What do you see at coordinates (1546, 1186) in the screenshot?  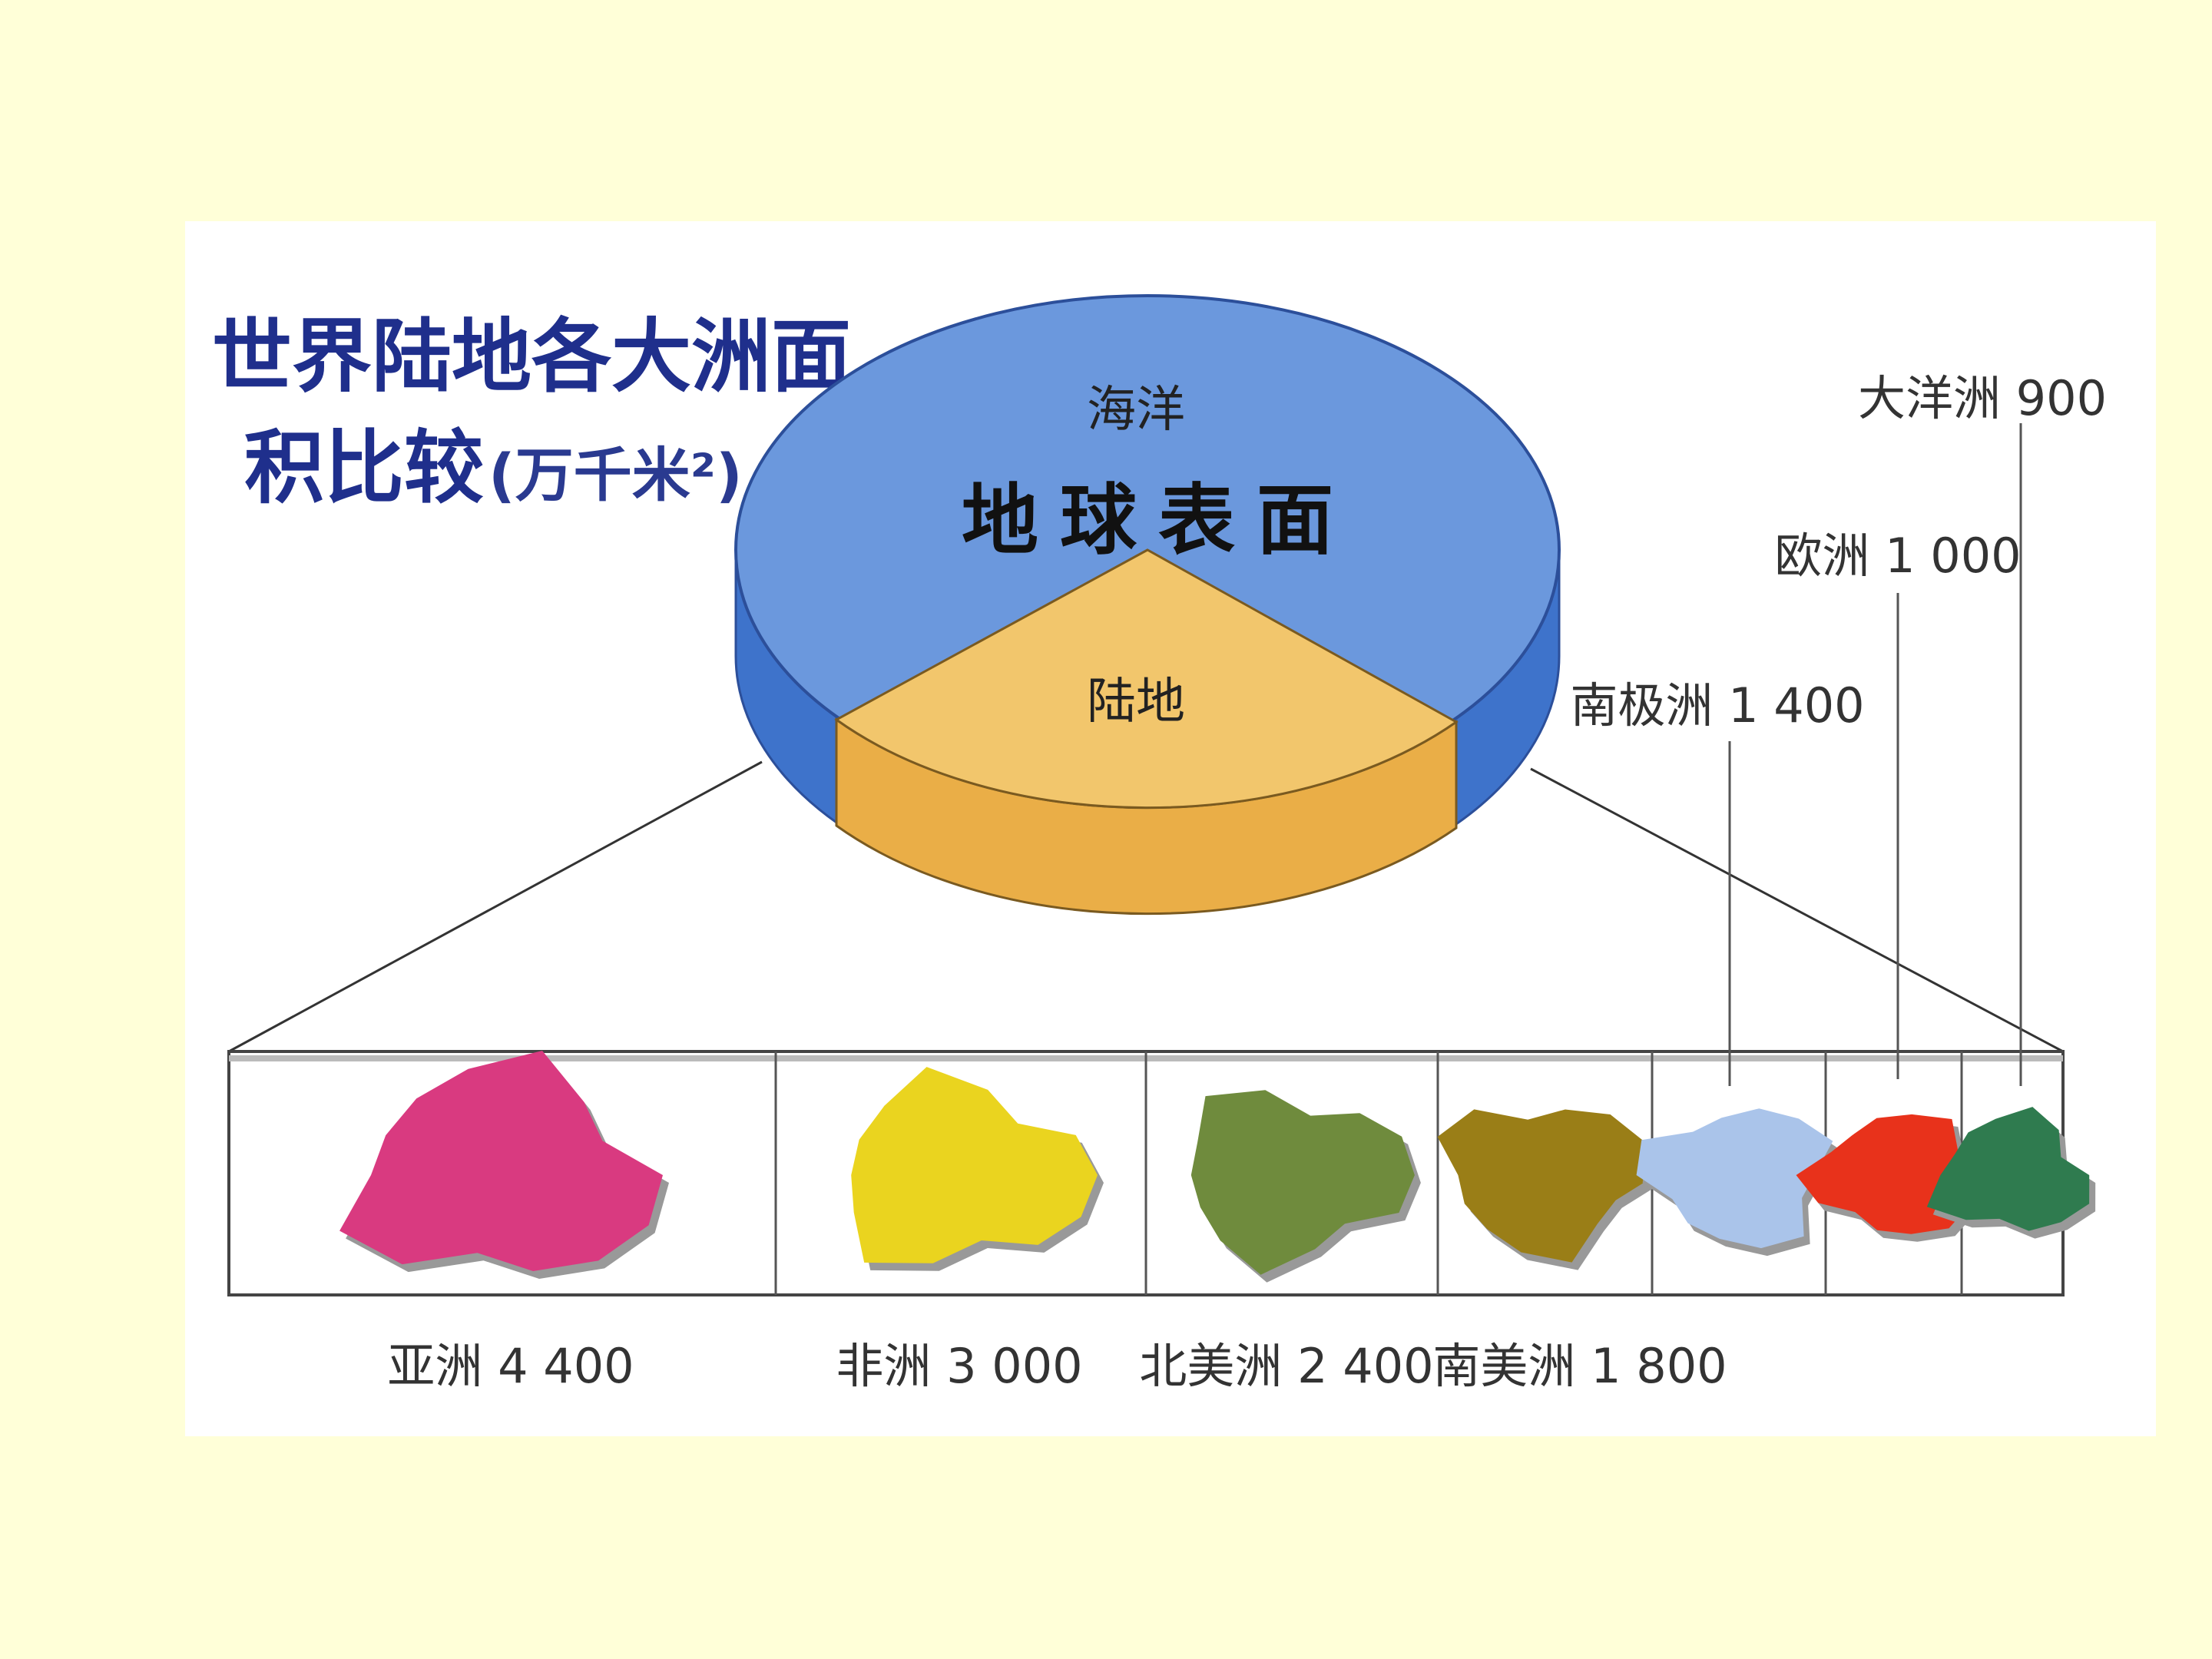 I see `south-america-shape` at bounding box center [1546, 1186].